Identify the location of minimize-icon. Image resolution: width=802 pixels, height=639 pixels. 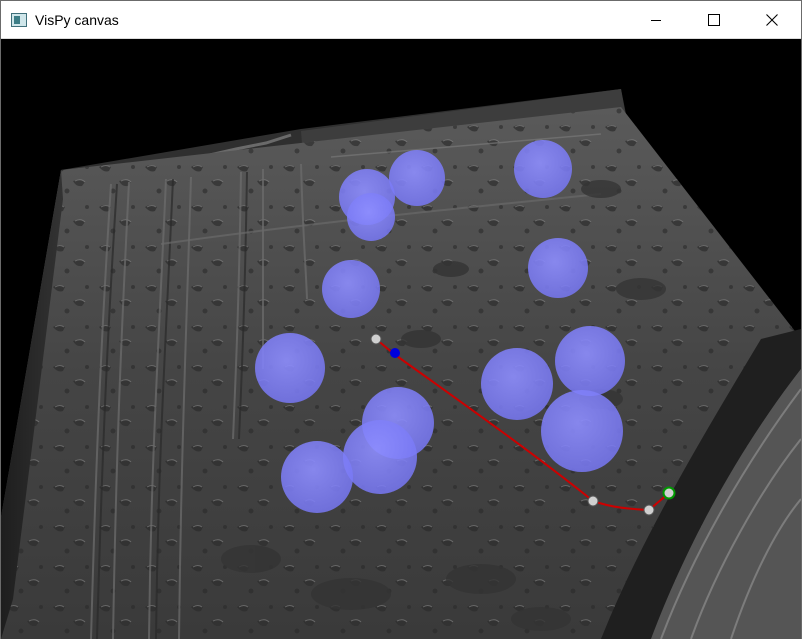
(656, 20).